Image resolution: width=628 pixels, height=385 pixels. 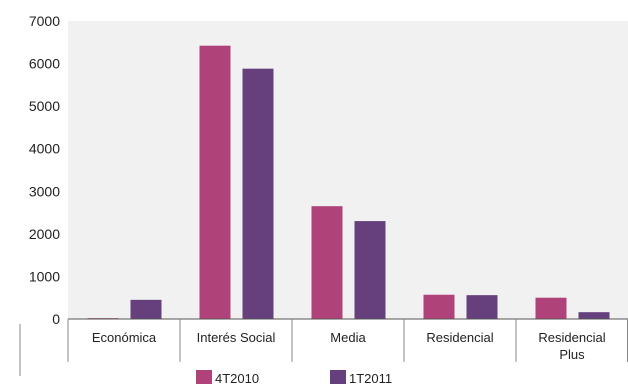 What do you see at coordinates (44, 64) in the screenshot?
I see `y-tick-label: 6000` at bounding box center [44, 64].